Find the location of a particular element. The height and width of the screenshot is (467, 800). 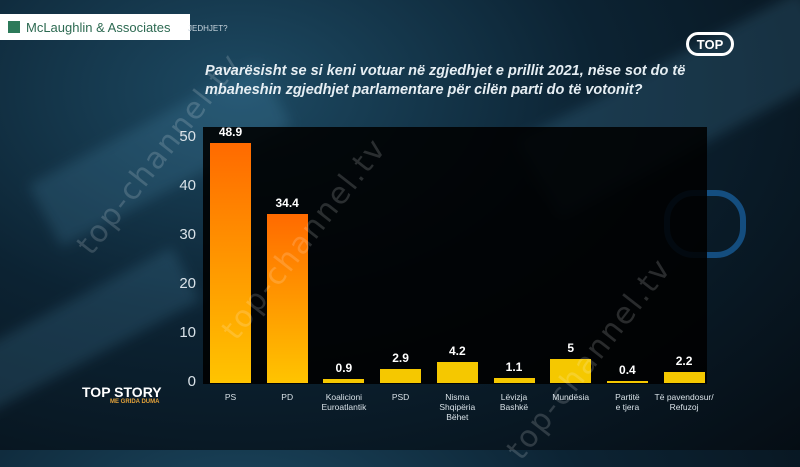

y-tick-label: 40 is located at coordinates (187, 185).